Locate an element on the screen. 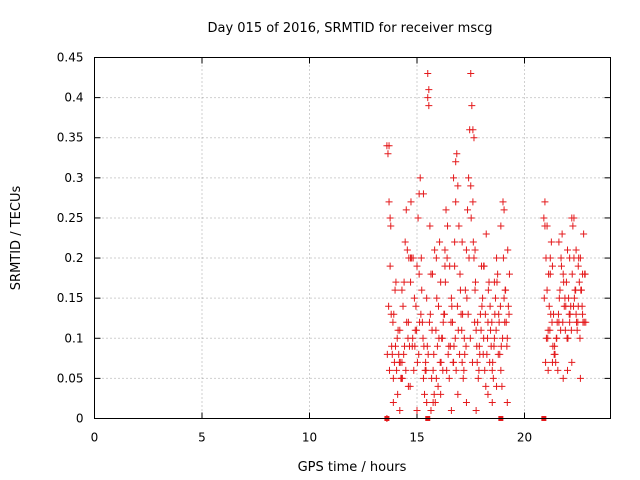  y-tick-label: 0.25 is located at coordinates (70, 218).